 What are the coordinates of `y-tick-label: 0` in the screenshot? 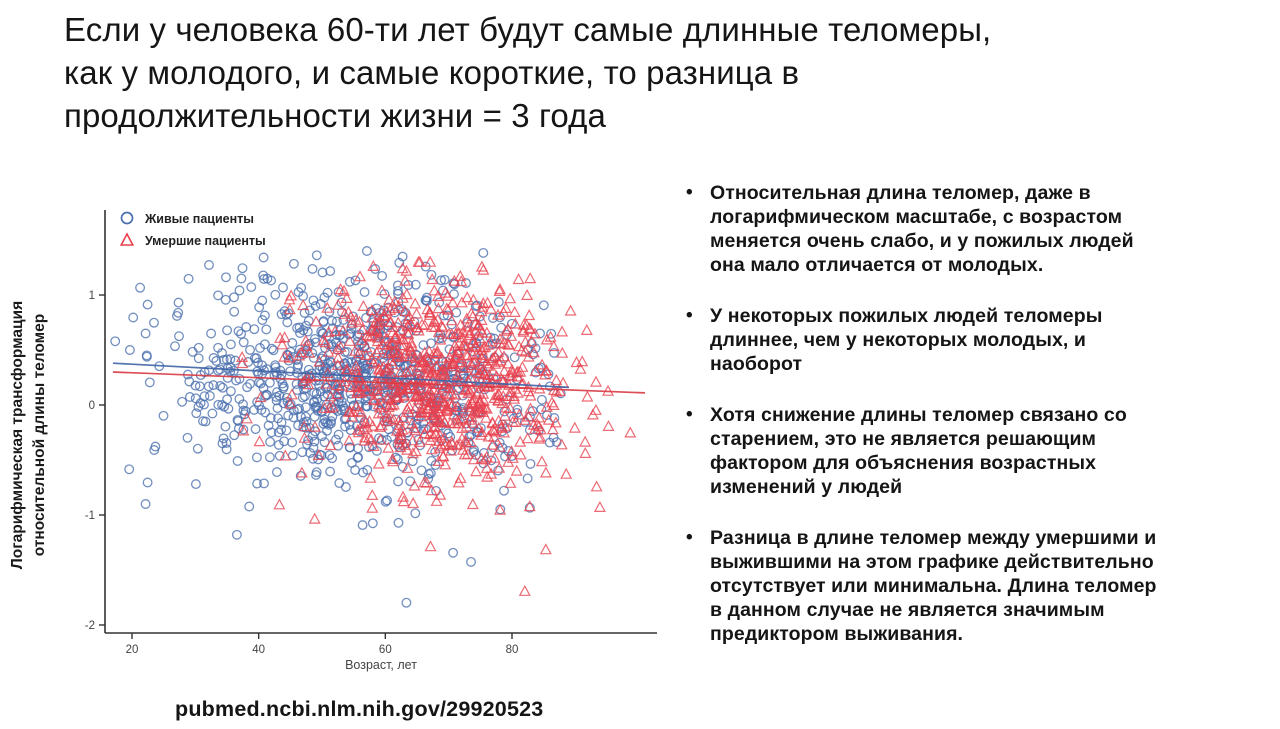 It's located at (92, 406).